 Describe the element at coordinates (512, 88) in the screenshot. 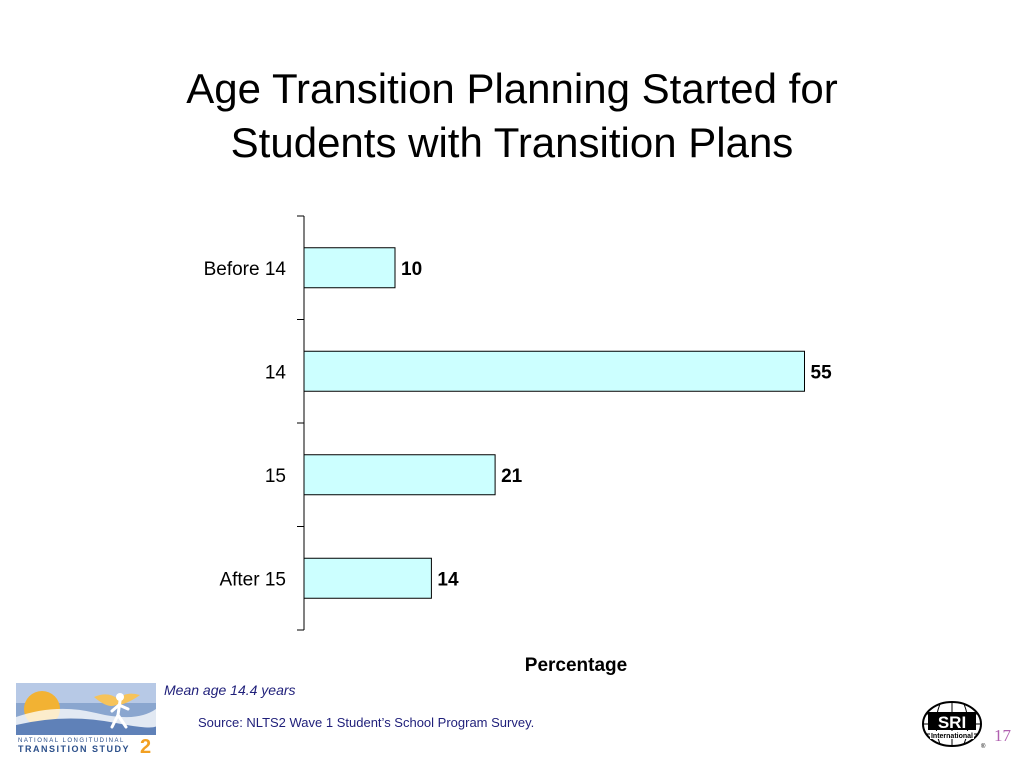

I see `title-line-1: Age Transition Planning Started for` at that location.